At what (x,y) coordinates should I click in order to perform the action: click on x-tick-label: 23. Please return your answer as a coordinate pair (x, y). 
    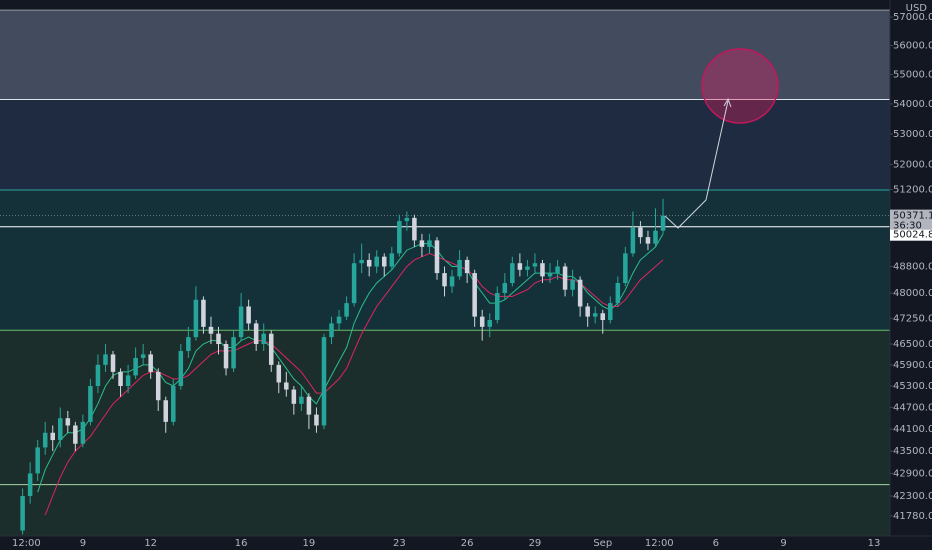
    Looking at the image, I should click on (399, 543).